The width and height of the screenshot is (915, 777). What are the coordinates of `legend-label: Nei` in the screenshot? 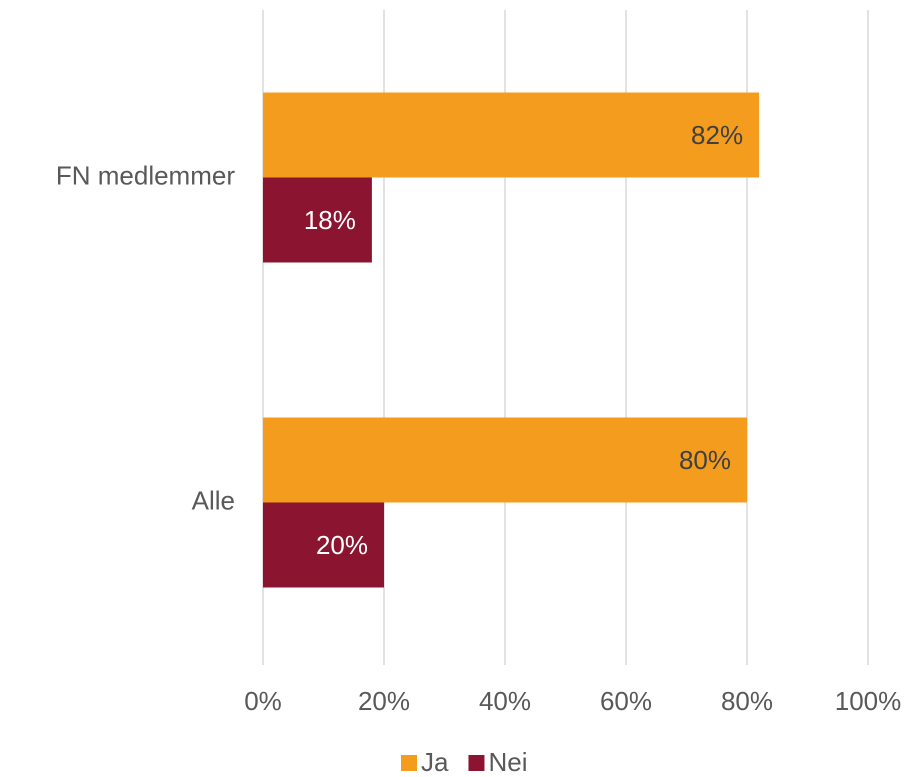 It's located at (507, 762).